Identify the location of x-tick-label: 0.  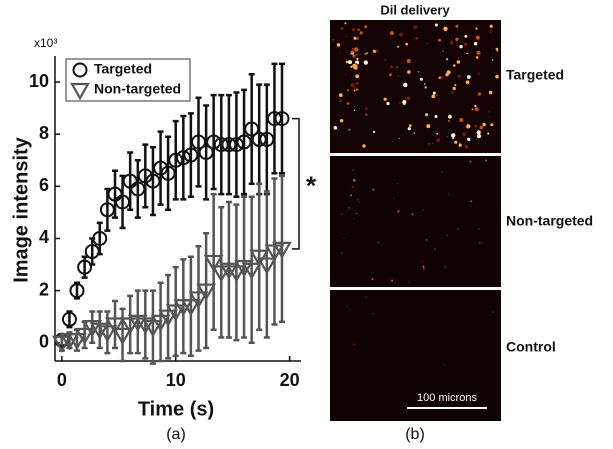
(62, 380).